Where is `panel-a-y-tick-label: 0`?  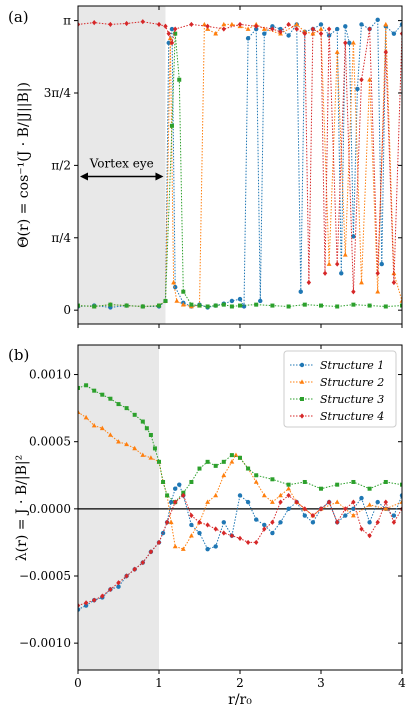 panel-a-y-tick-label: 0 is located at coordinates (67, 310).